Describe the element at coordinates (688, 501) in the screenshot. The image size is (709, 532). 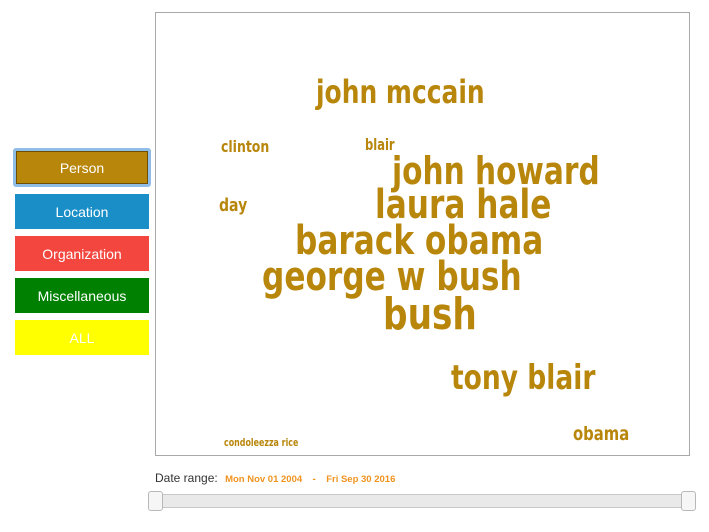
I see `date-range-end-handle` at that location.